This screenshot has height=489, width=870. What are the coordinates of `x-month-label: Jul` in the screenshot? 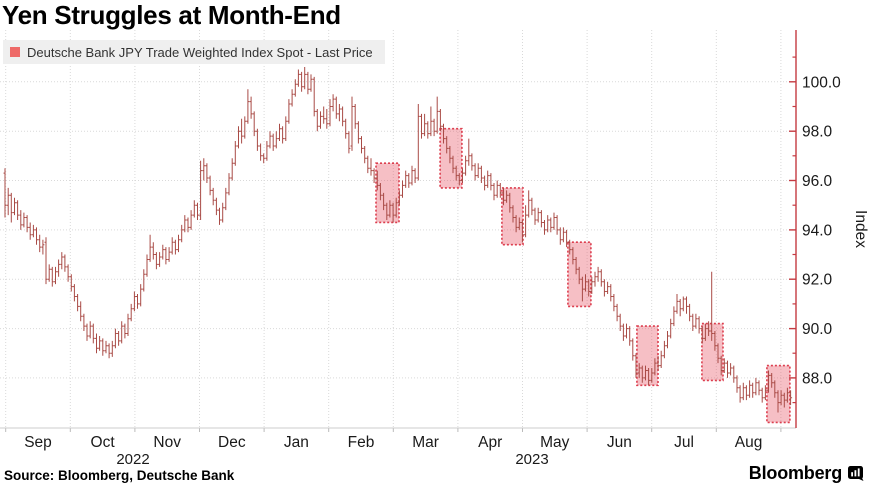 It's located at (684, 442).